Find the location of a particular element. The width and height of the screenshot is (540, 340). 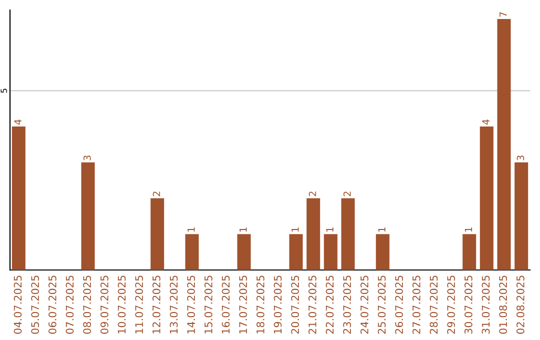

x-tick-label: 04.07.2025 is located at coordinates (18, 305).